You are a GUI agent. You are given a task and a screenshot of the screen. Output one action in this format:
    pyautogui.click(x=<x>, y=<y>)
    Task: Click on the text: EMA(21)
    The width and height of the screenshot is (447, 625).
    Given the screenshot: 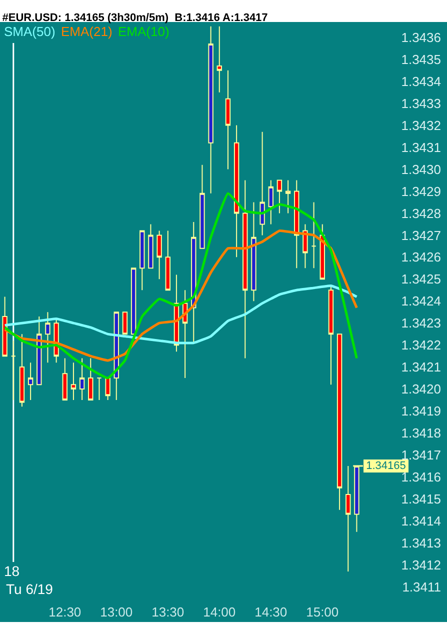 What is the action you would take?
    pyautogui.click(x=86, y=31)
    